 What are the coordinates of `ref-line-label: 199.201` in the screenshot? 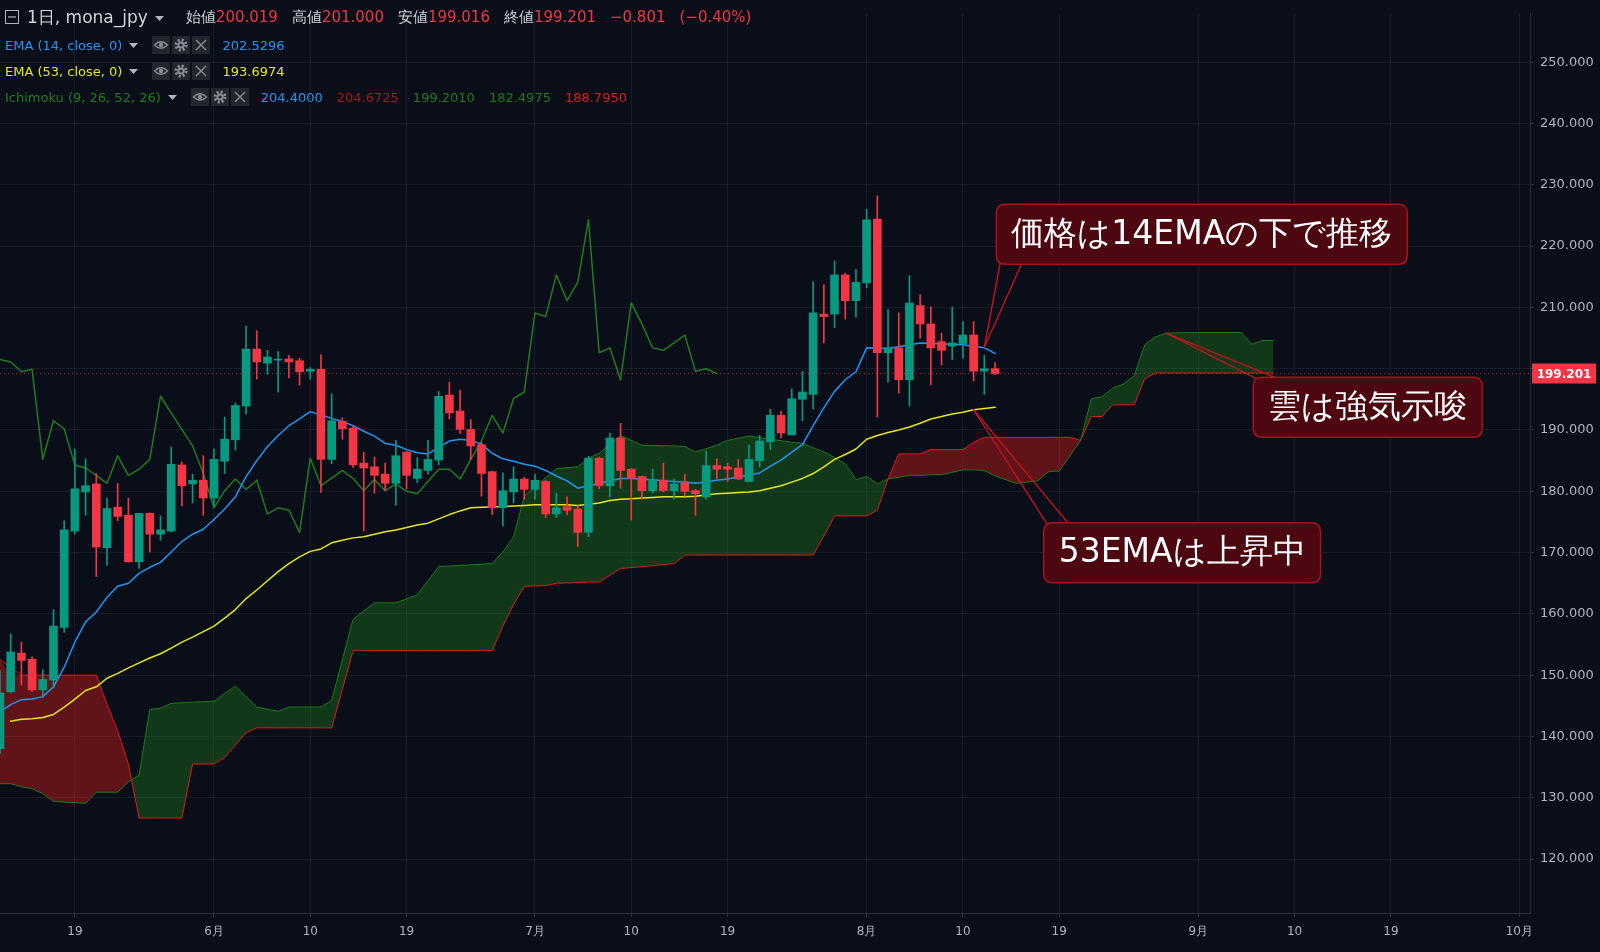 It's located at (1564, 373).